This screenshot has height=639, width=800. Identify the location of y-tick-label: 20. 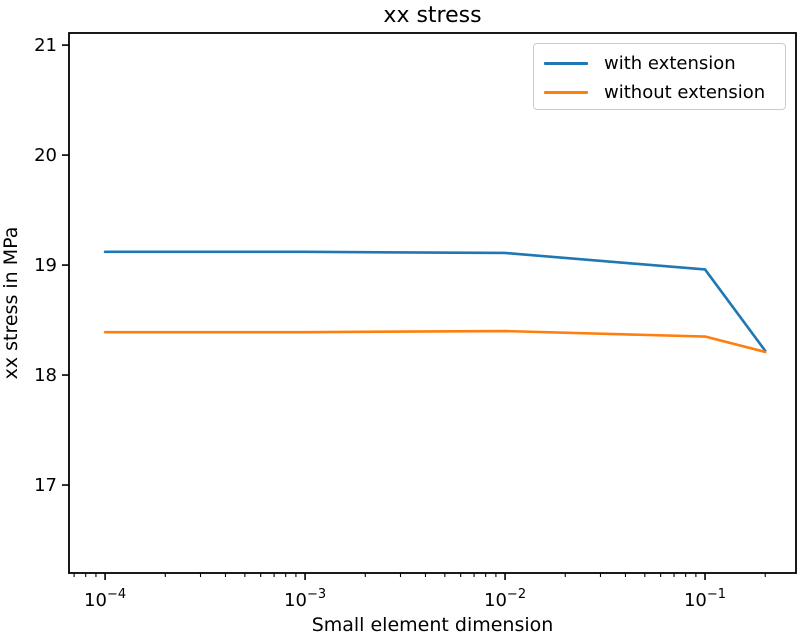
(45, 155).